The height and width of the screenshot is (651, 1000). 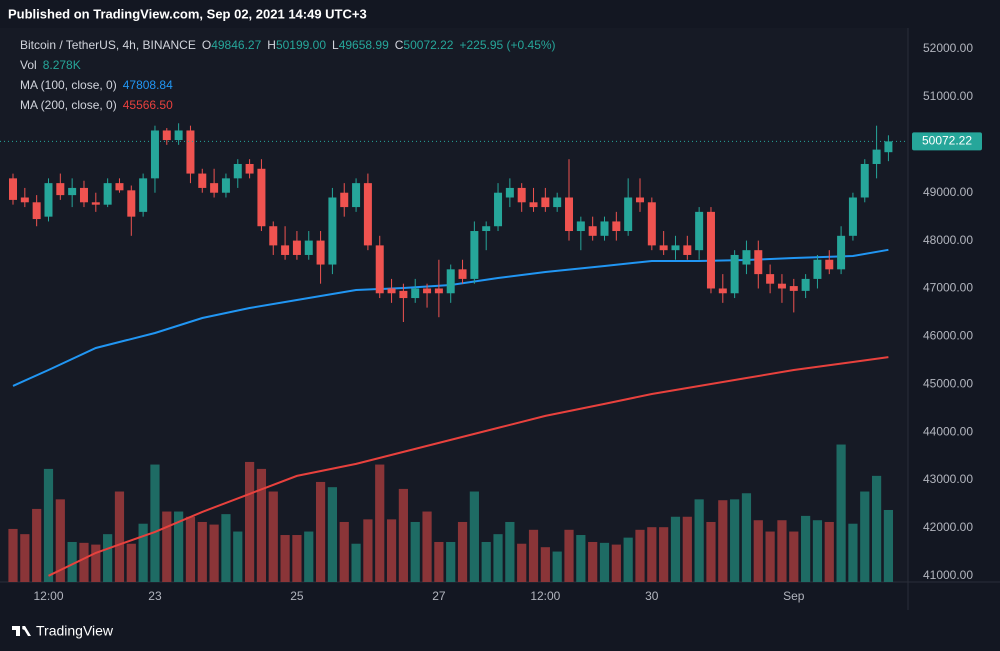 What do you see at coordinates (948, 383) in the screenshot?
I see `y-tick-label: 45000.00` at bounding box center [948, 383].